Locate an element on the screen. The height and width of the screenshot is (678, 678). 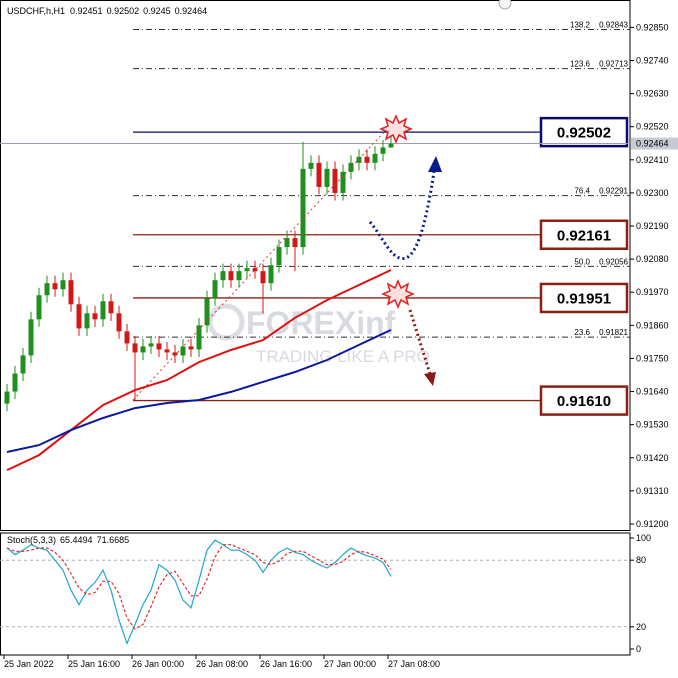
fib-ratio: 123.6 is located at coordinates (580, 64).